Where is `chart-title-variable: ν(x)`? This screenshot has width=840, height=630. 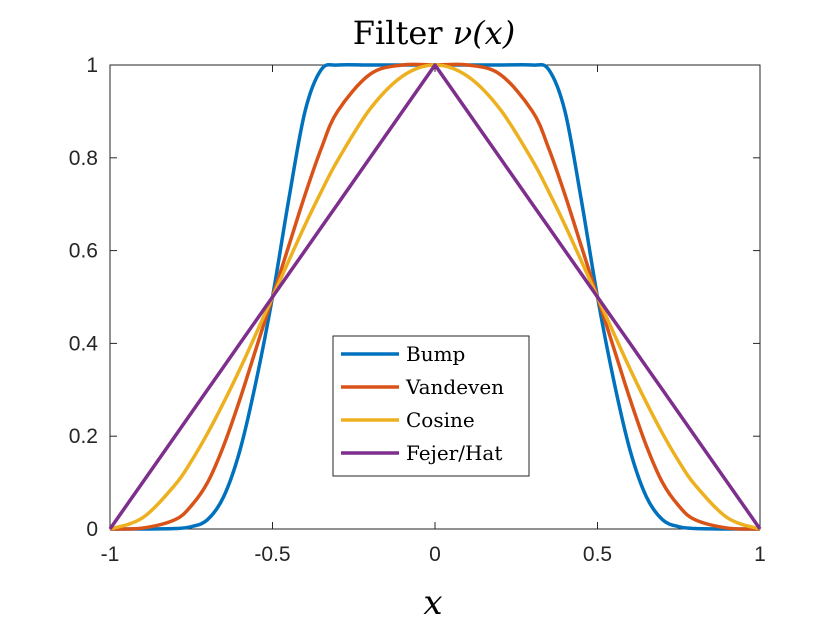 chart-title-variable: ν(x) is located at coordinates (484, 33).